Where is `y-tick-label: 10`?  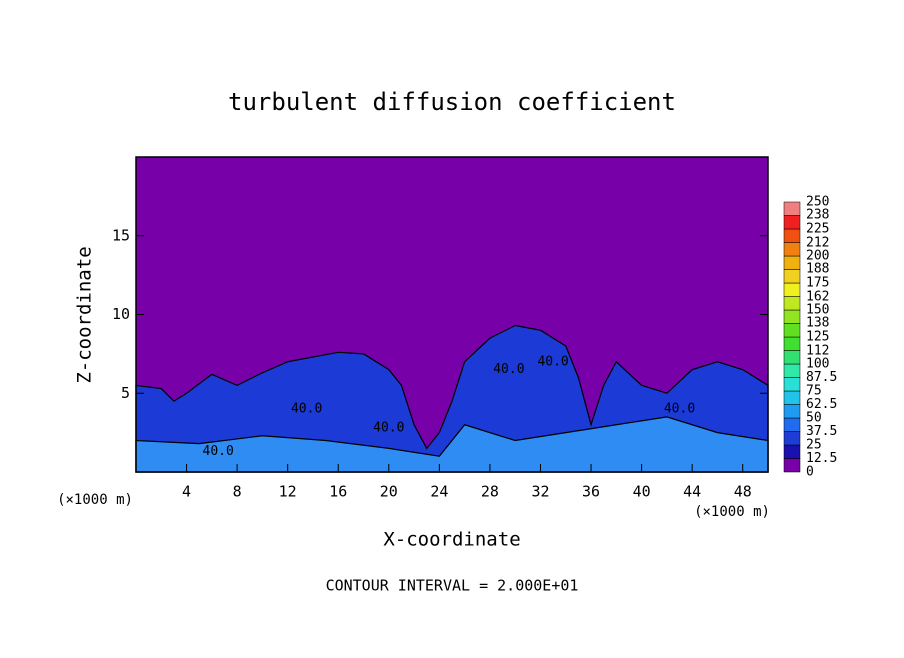 y-tick-label: 10 is located at coordinates (121, 314).